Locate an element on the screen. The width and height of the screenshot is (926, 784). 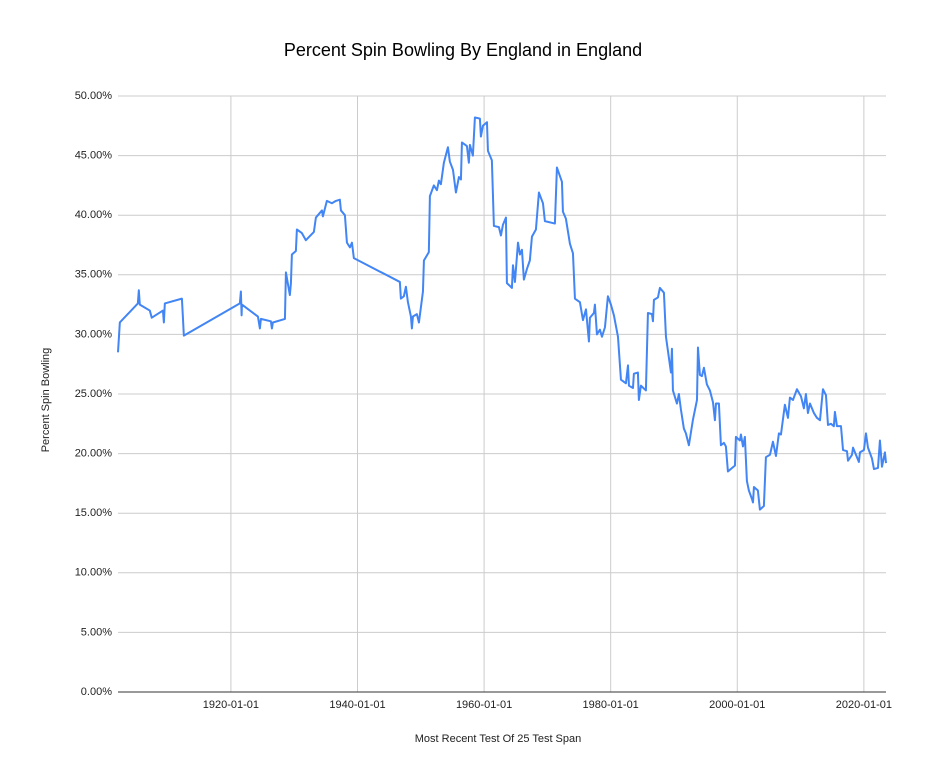
x-tick-label: 1920-01-01 is located at coordinates (231, 705).